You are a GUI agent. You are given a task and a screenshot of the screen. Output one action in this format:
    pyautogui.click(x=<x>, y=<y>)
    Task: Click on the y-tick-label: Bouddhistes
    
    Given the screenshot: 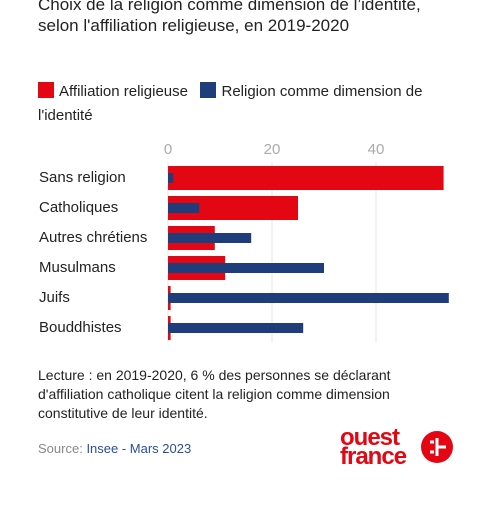 What is the action you would take?
    pyautogui.click(x=80, y=327)
    